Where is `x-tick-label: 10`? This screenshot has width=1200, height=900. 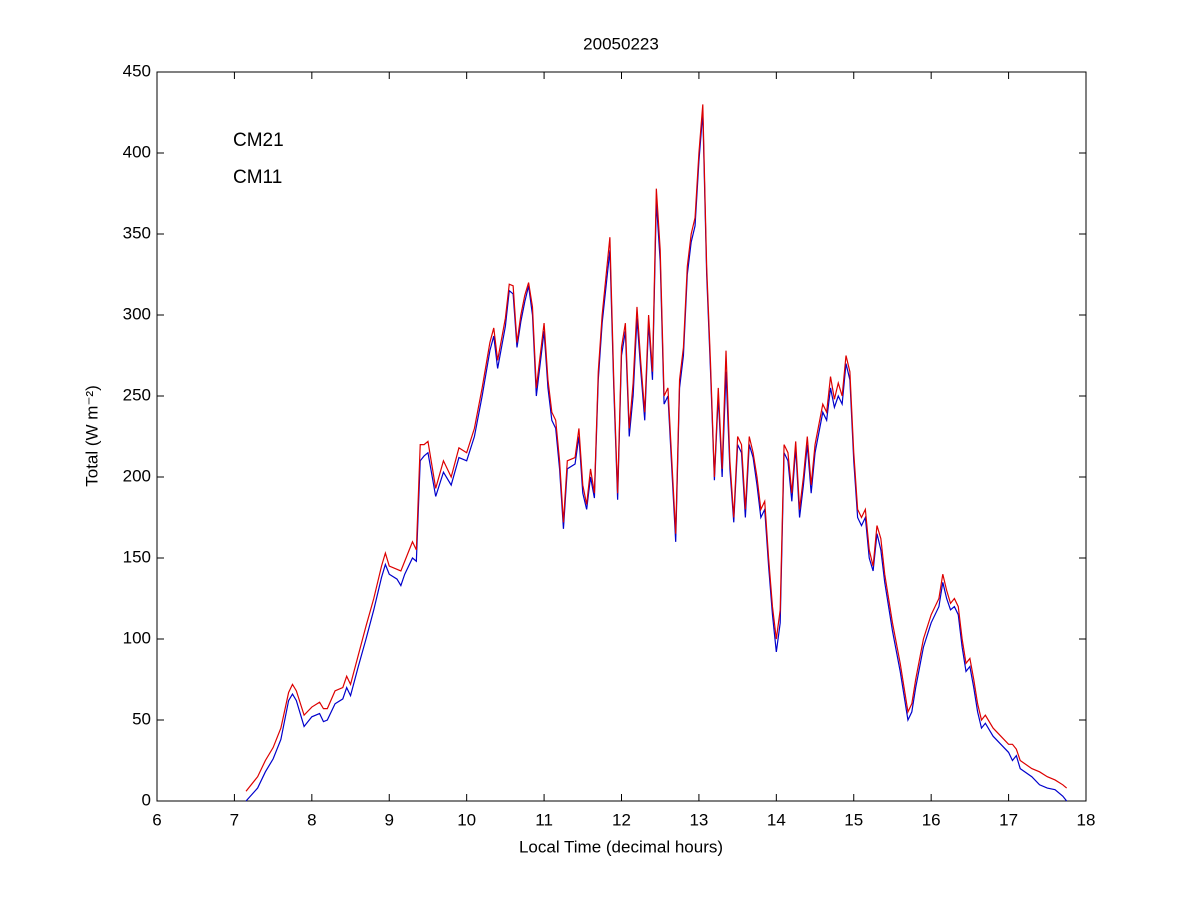 x-tick-label: 10 is located at coordinates (466, 819).